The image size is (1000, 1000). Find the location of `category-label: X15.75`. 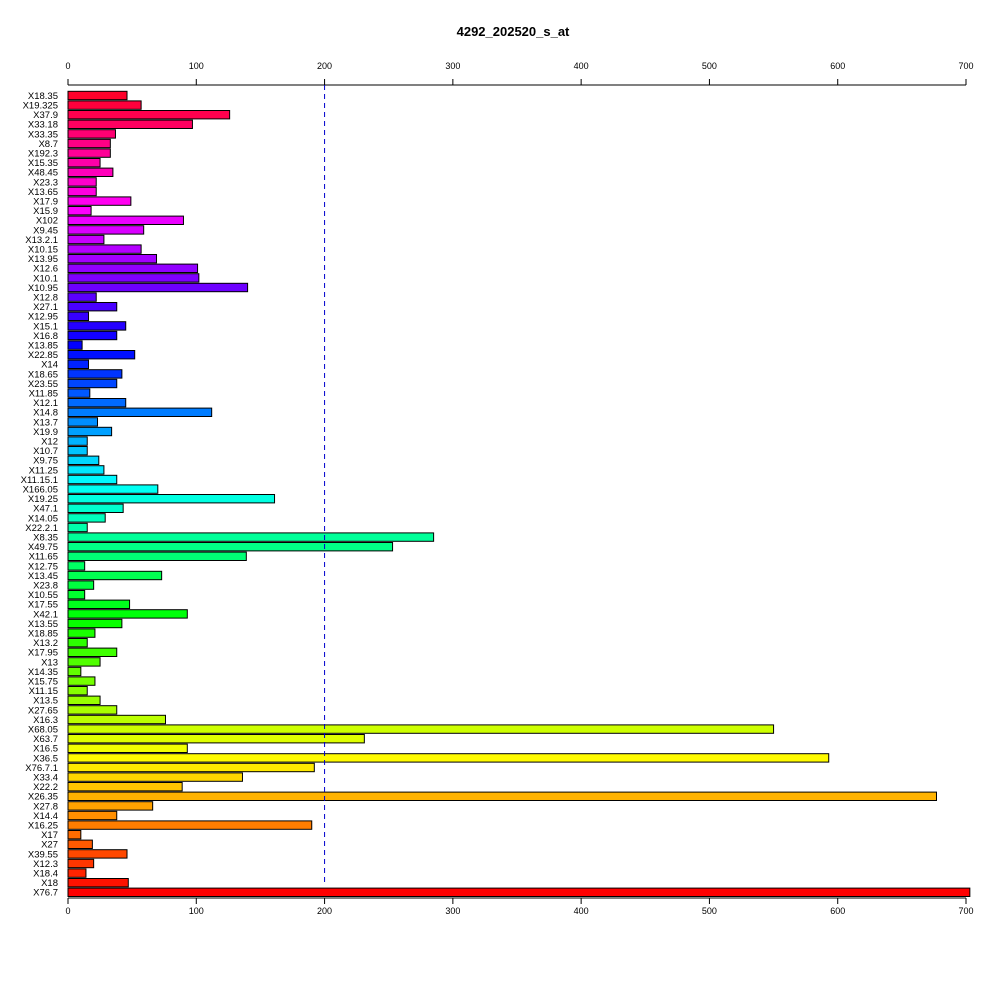

category-label: X15.75 is located at coordinates (43, 682).